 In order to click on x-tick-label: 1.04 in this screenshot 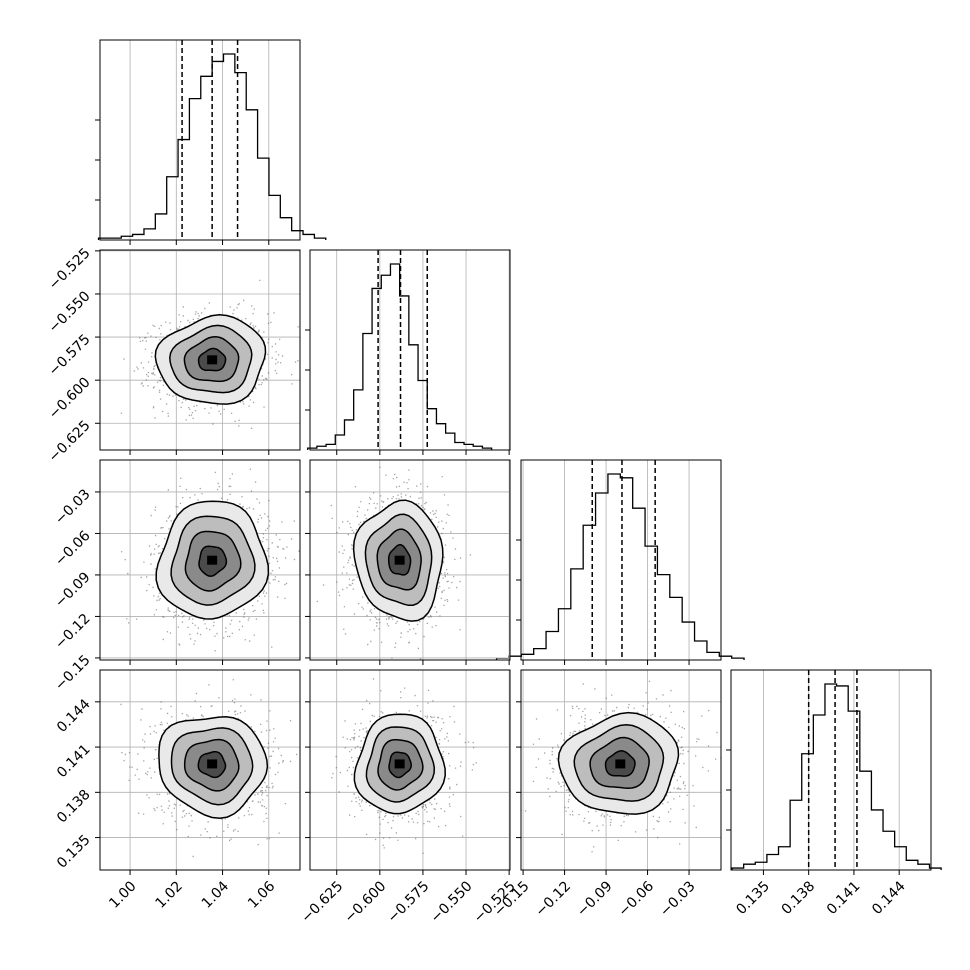, I will do `click(215, 894)`.